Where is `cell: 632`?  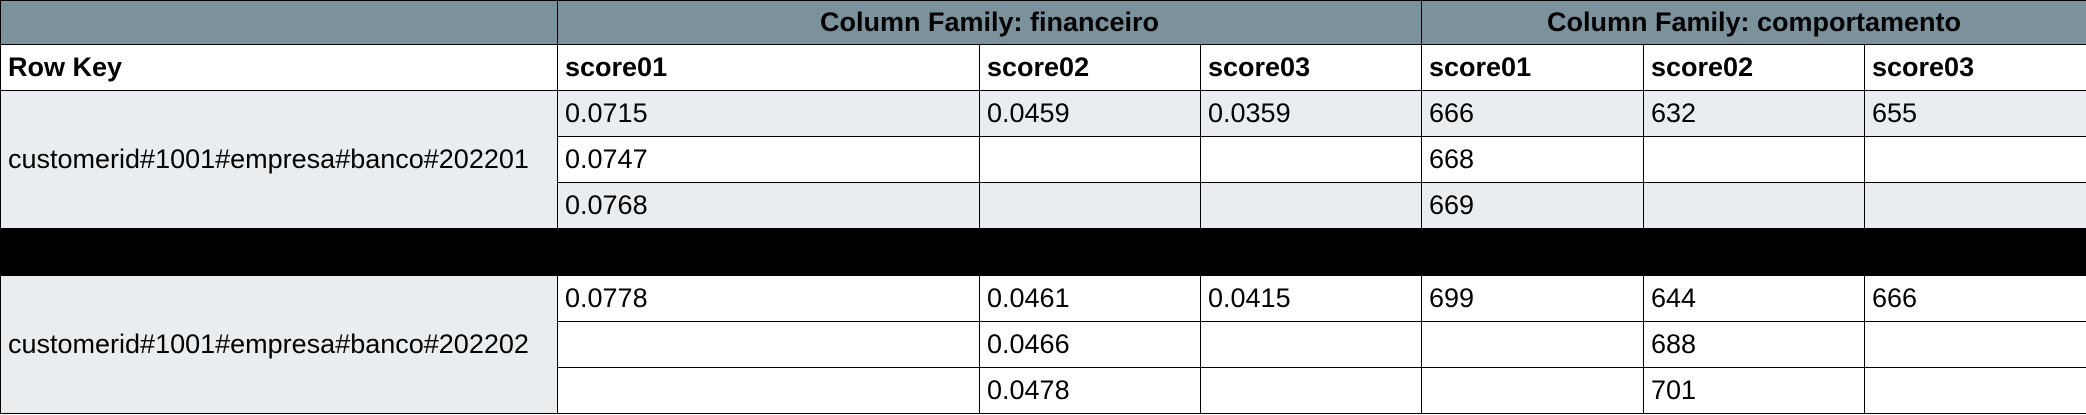 cell: 632 is located at coordinates (1754, 113).